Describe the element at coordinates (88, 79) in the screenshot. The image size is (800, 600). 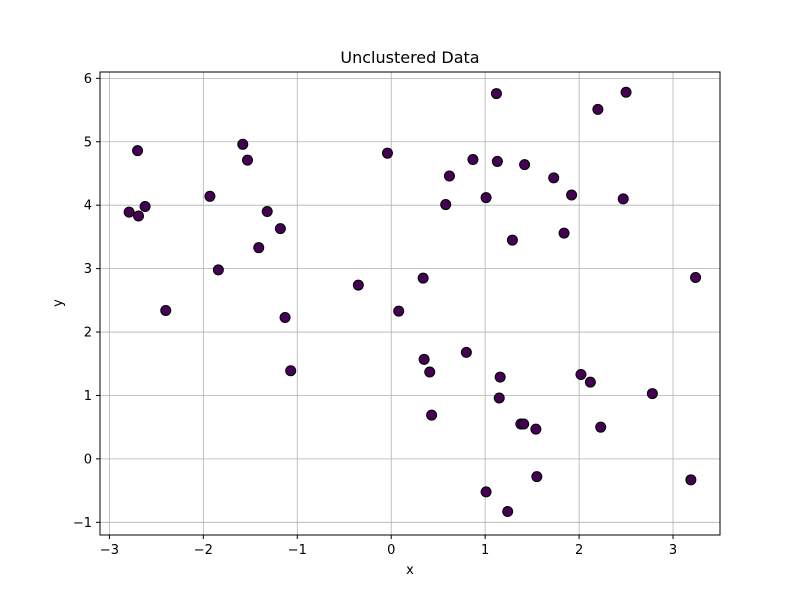
I see `y-tick-label: 6` at that location.